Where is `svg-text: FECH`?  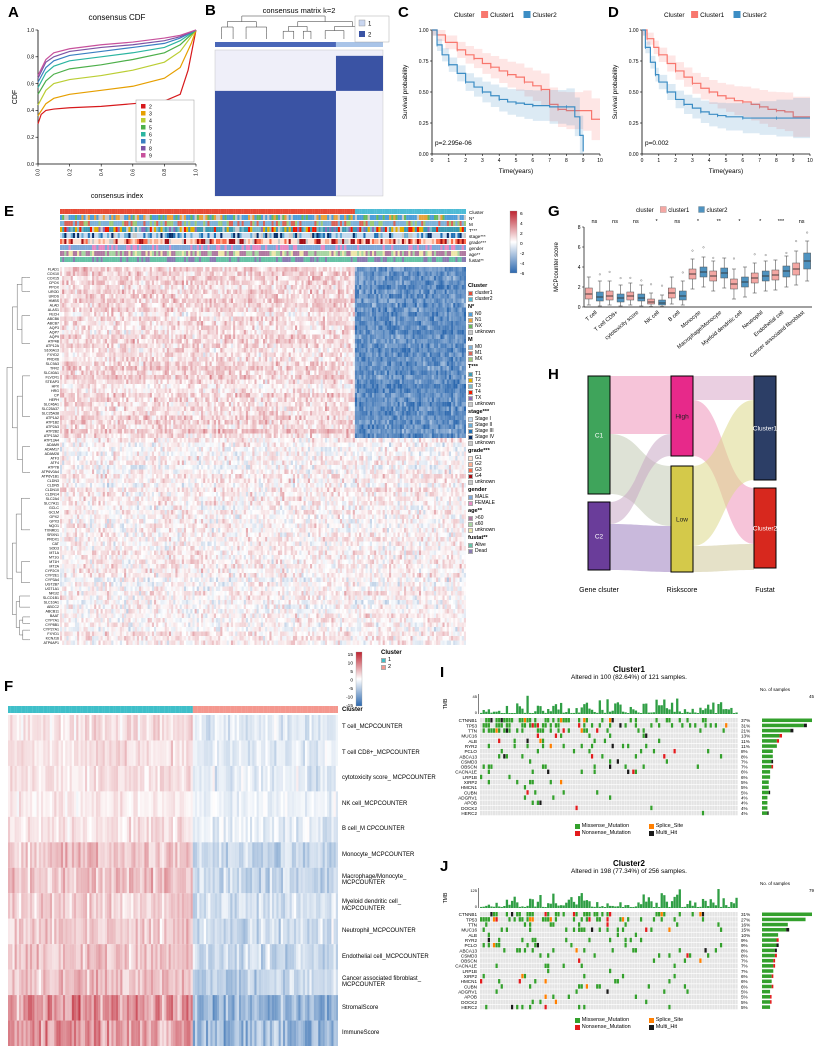
svg-text: FECH is located at coordinates (54, 315).